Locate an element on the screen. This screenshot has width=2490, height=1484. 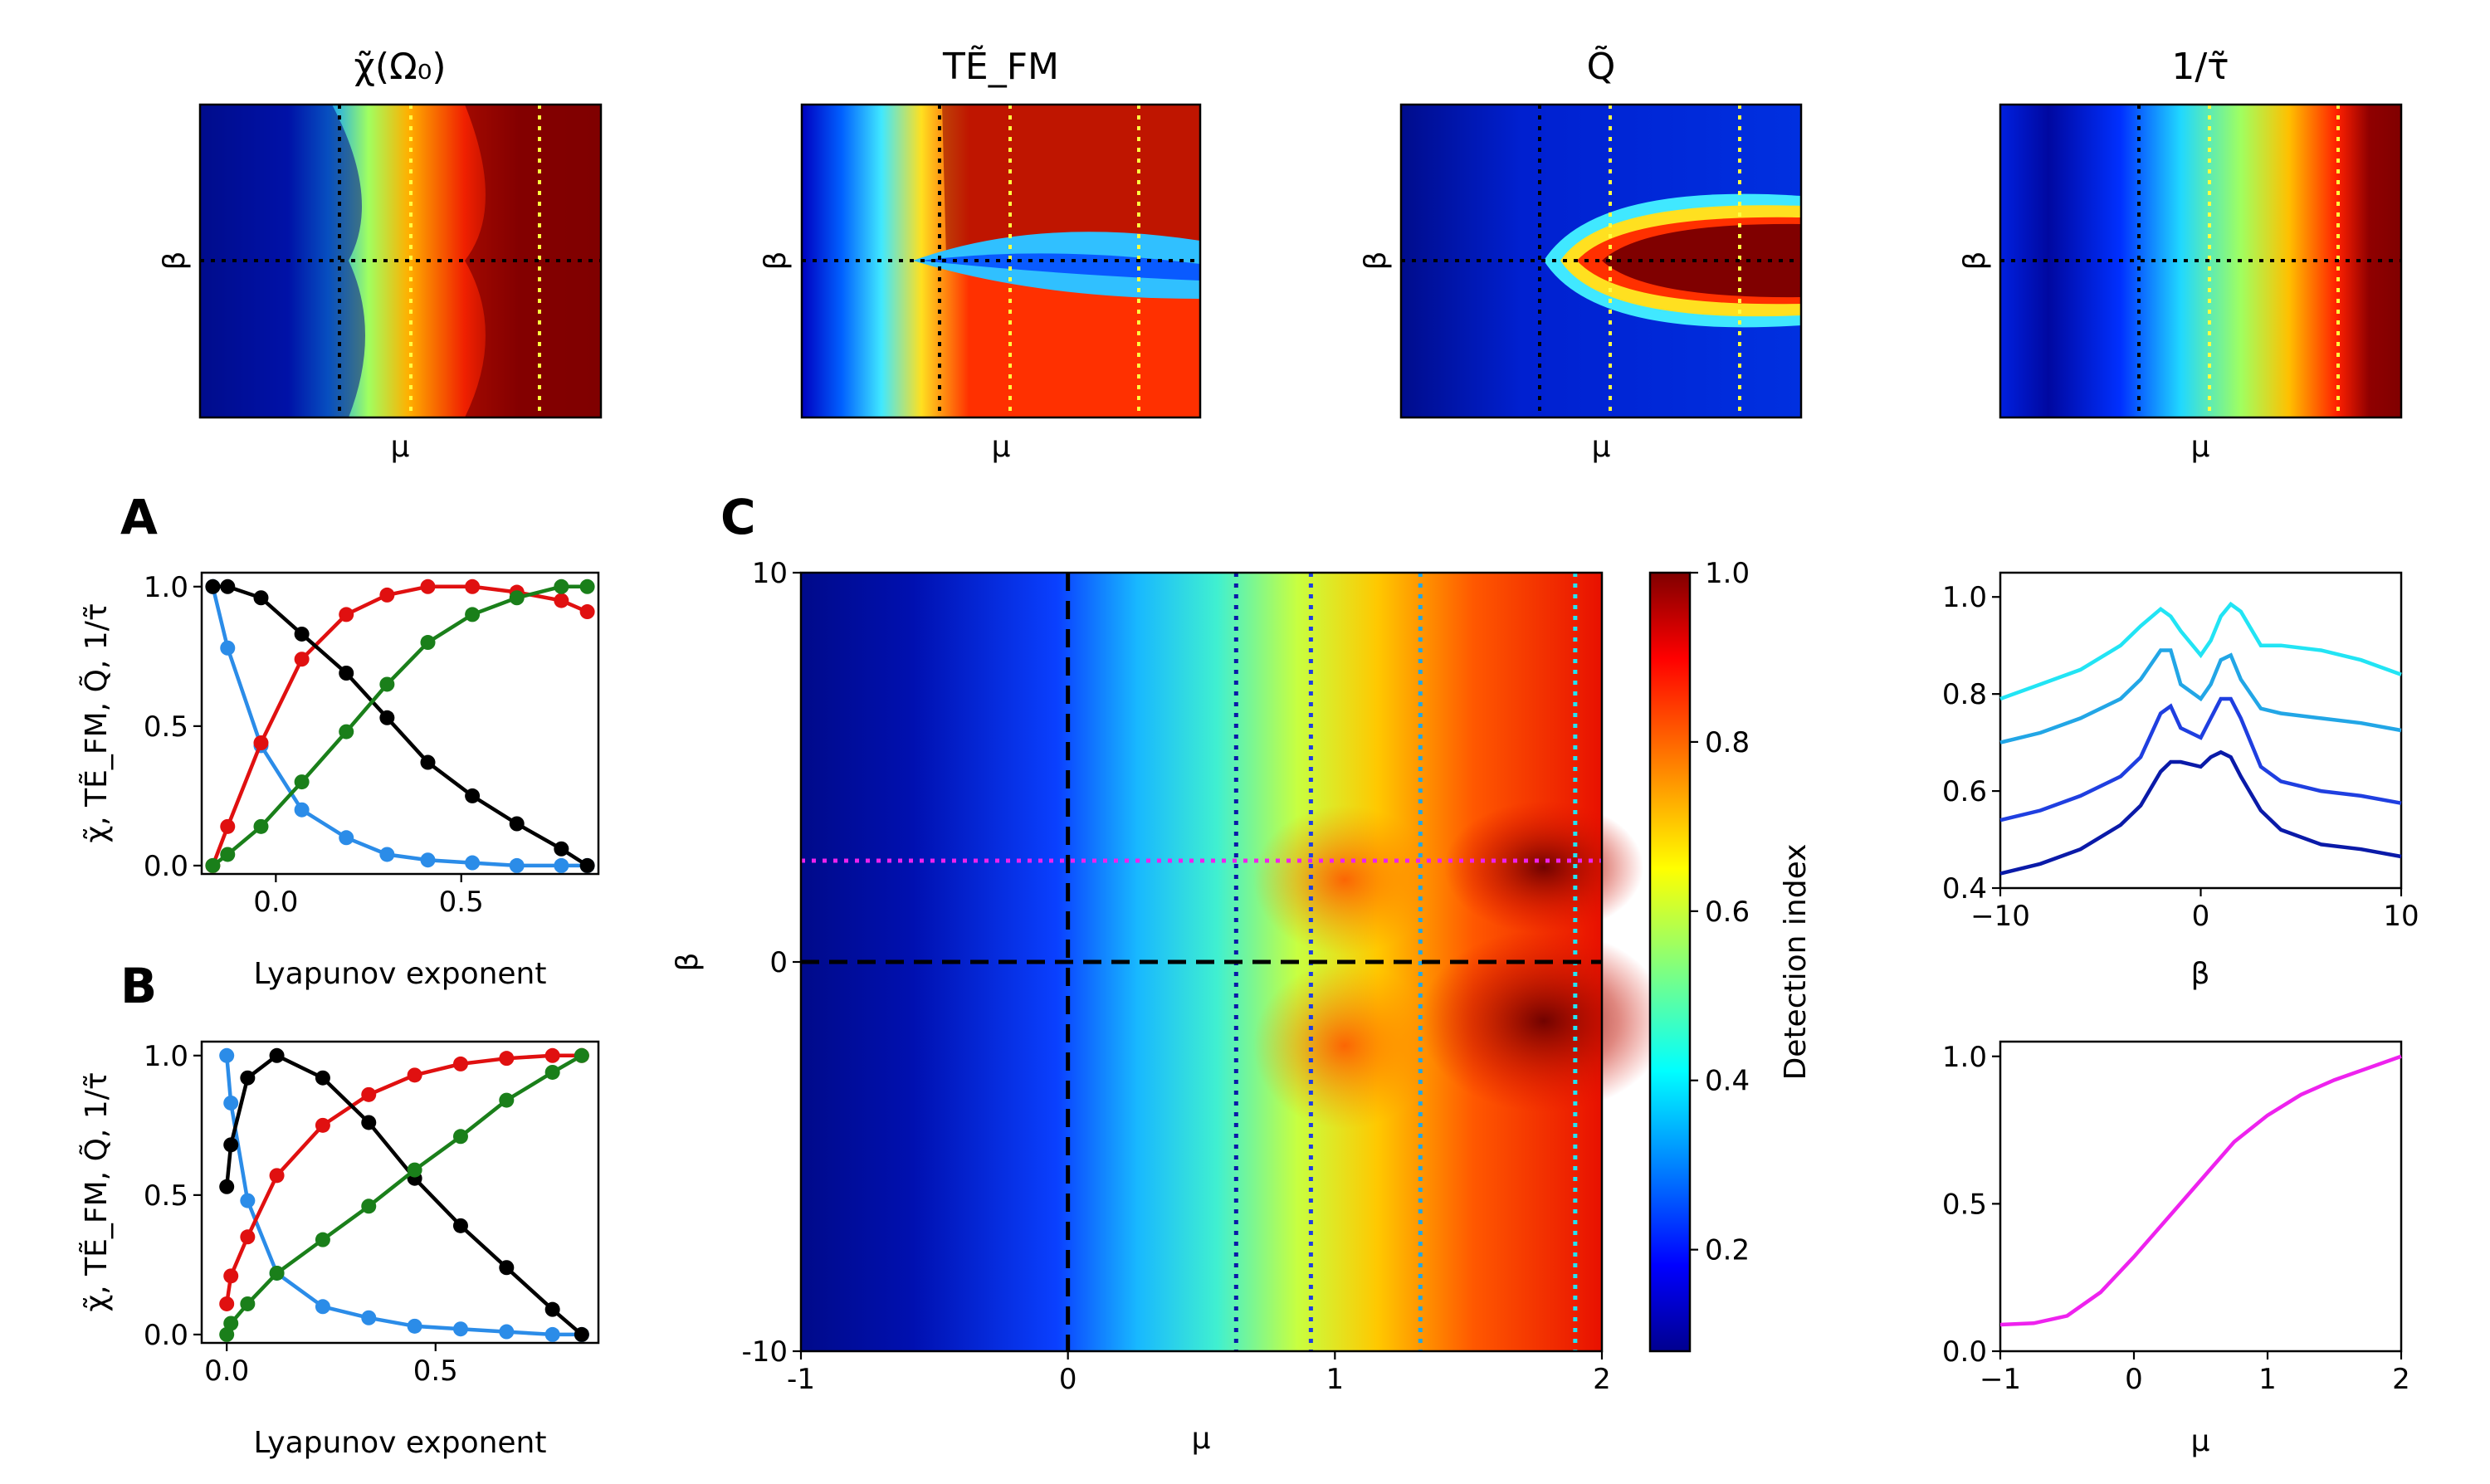
panel-b-series is located at coordinates (404, 1194).